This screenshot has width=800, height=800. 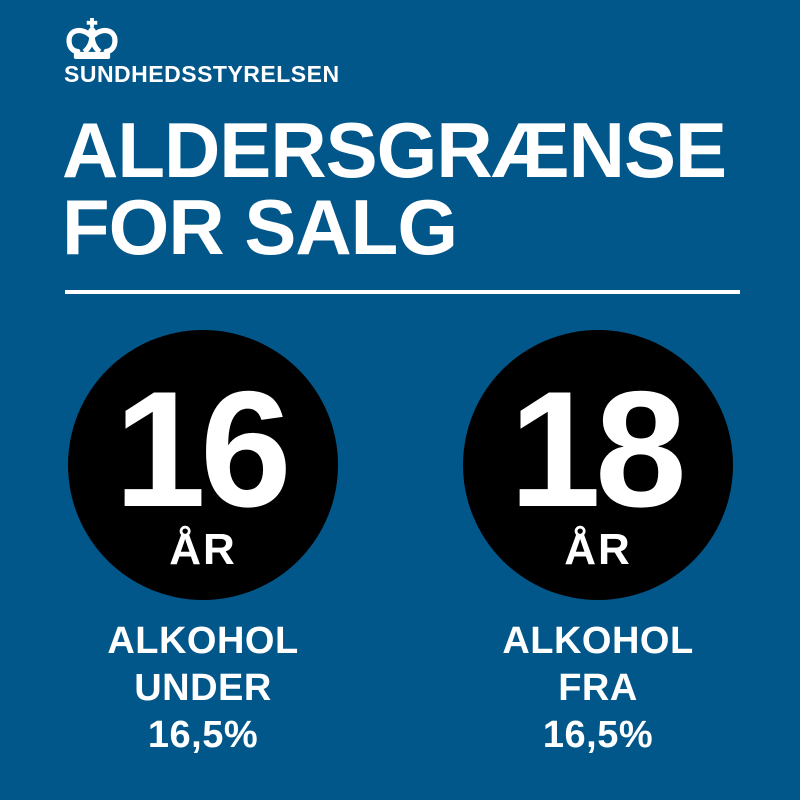 I want to click on badge-caption-16: ALKOHOL UNDER 16,5%, so click(x=203, y=688).